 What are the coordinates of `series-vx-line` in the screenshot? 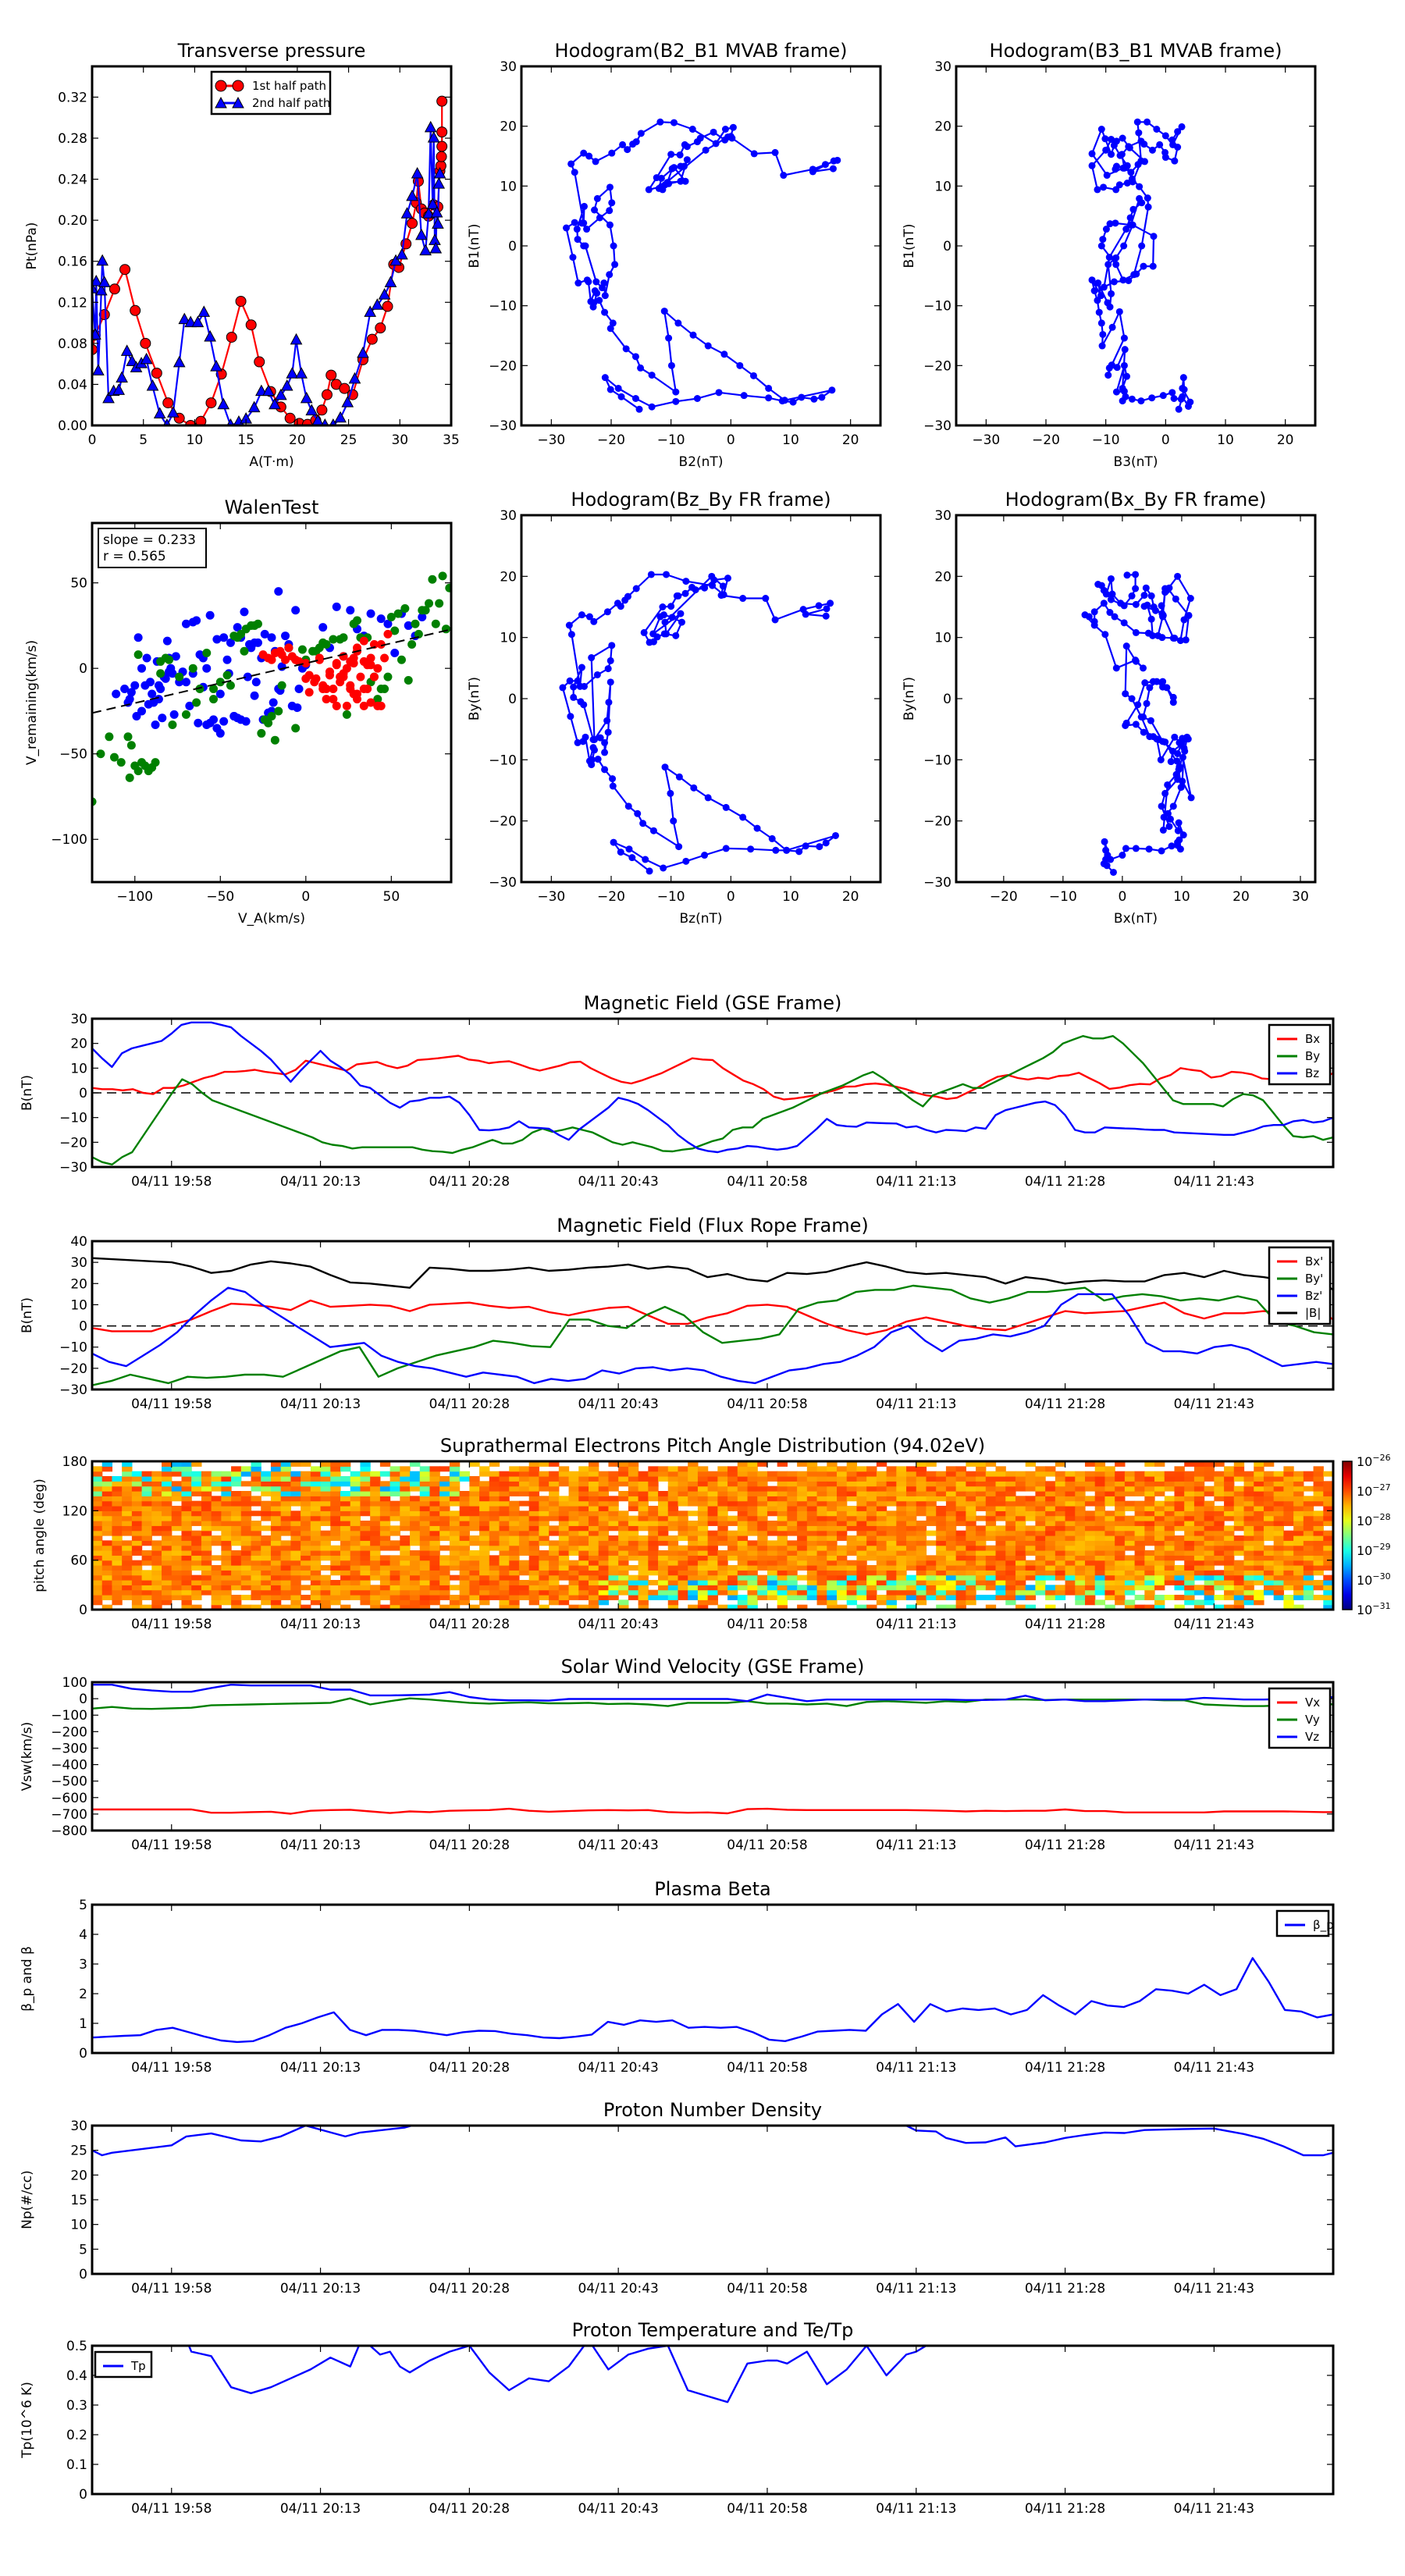 It's located at (713, 1811).